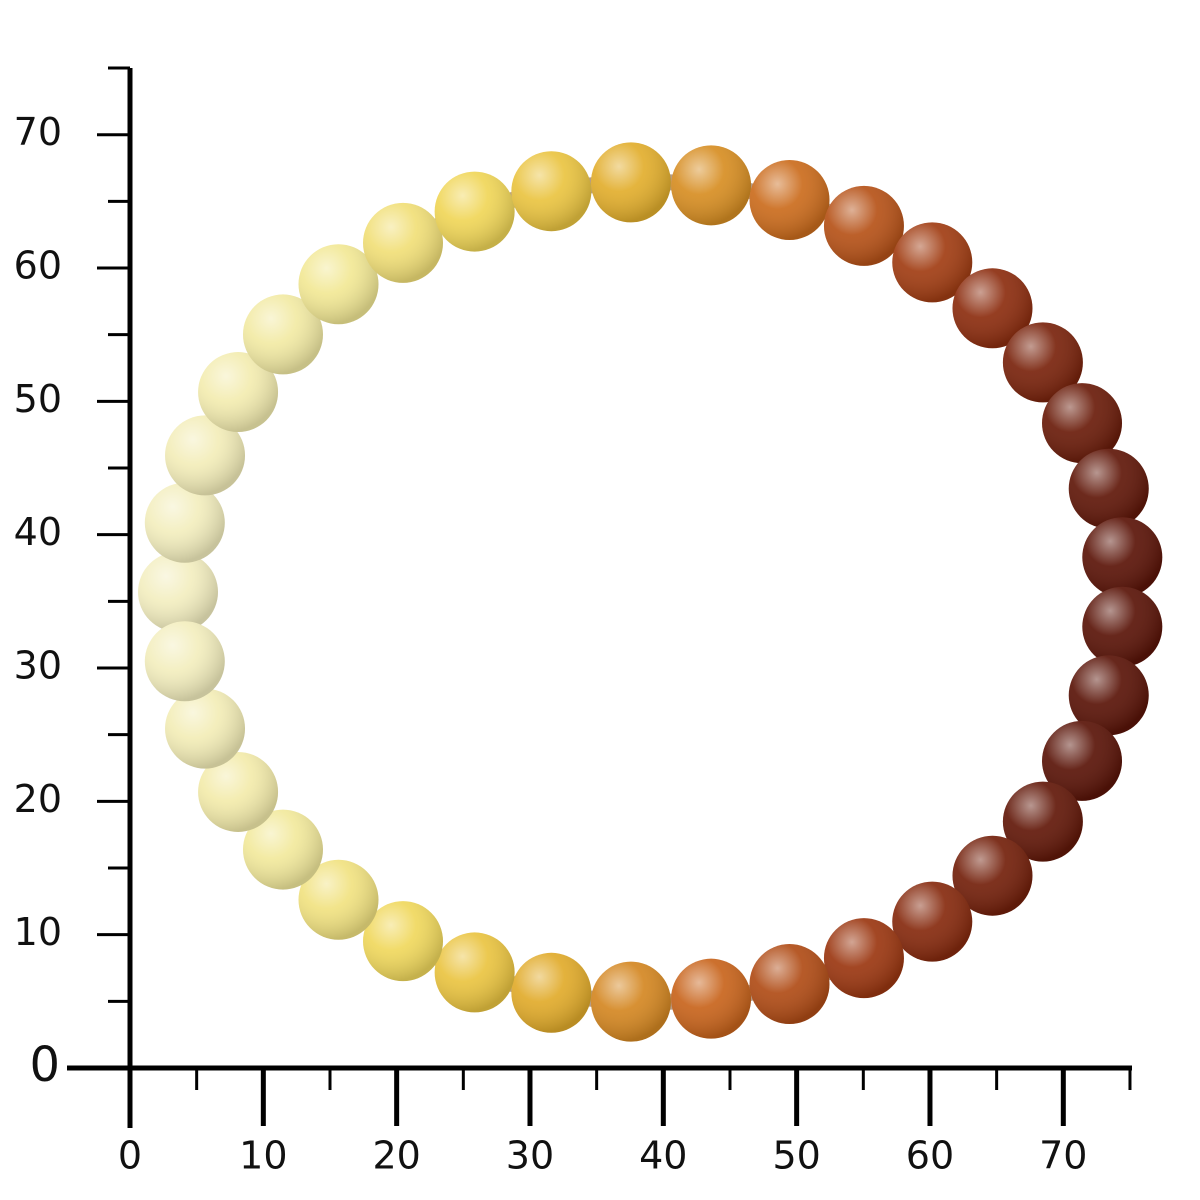 The image size is (1200, 1200). Describe the element at coordinates (38, 132) in the screenshot. I see `y-tick-label: 70` at that location.